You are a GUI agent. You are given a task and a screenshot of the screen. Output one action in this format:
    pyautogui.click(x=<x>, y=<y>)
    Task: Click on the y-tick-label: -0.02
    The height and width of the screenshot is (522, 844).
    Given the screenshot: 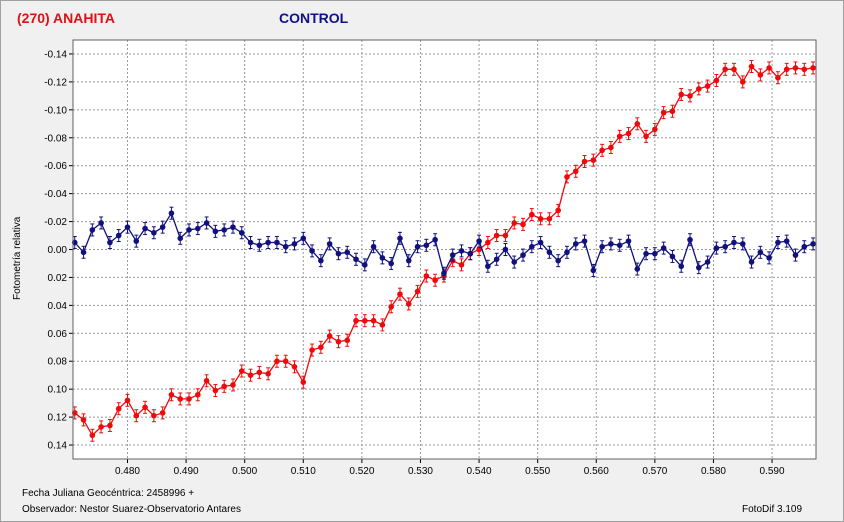 What is the action you would take?
    pyautogui.click(x=55, y=222)
    